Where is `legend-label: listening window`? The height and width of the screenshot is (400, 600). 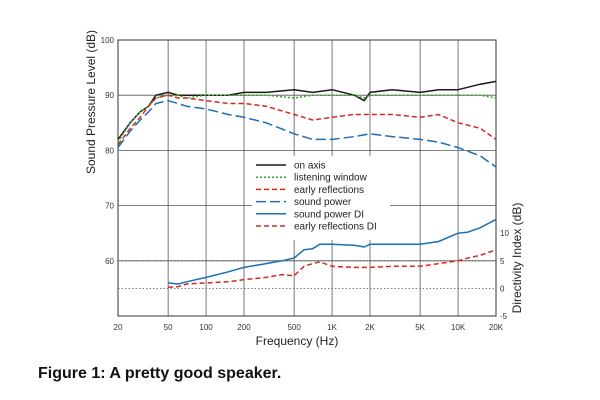
legend-label: listening window is located at coordinates (331, 178).